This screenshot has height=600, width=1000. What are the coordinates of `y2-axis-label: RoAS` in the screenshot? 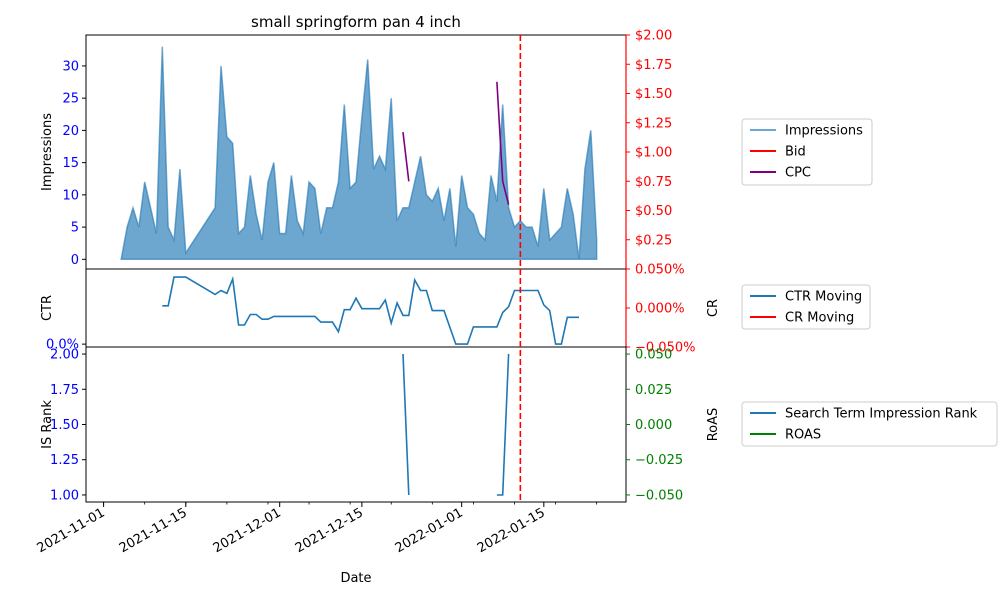 It's located at (713, 425).